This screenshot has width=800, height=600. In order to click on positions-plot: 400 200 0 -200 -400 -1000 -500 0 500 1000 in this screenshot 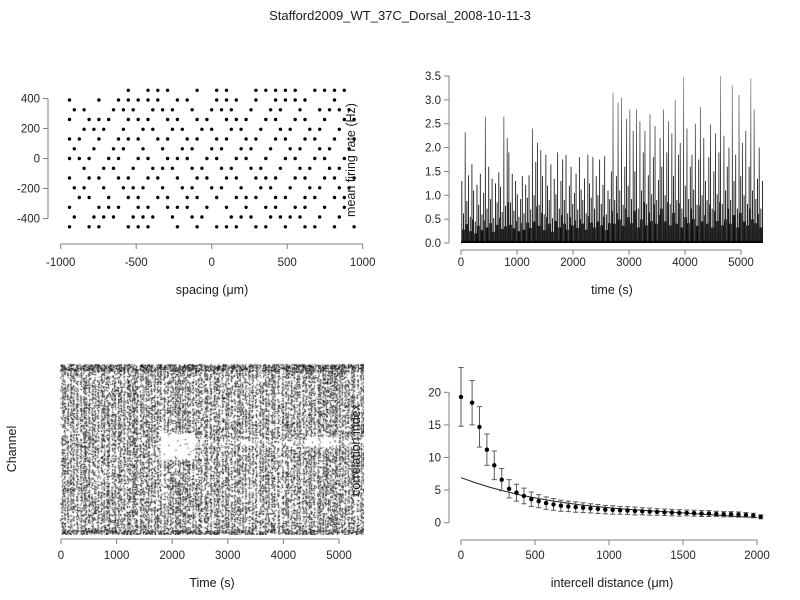, I will do `click(196, 178)`.